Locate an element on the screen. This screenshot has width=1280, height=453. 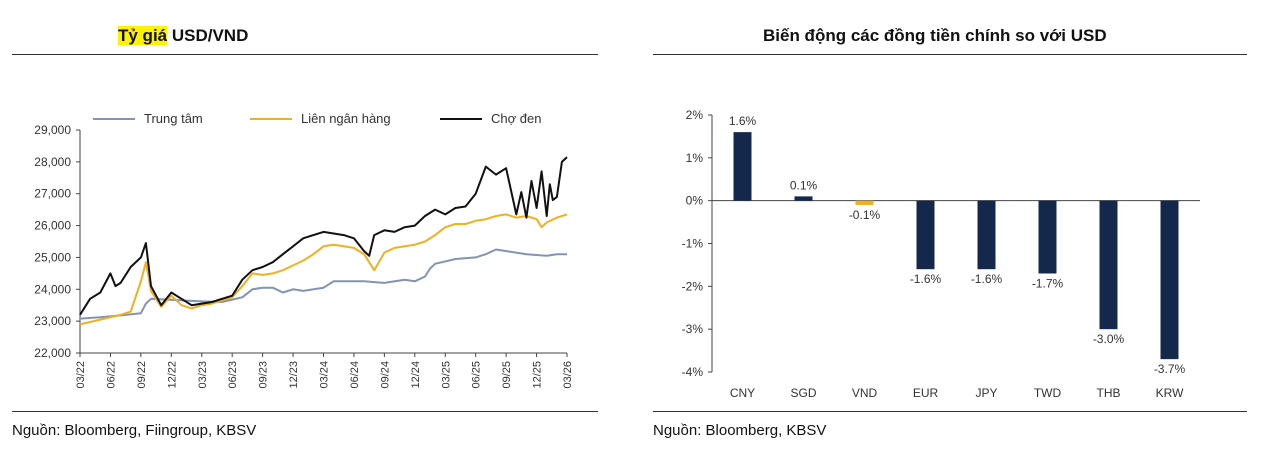
right-chart-title: Biến động các đồng tiền chính so với USD is located at coordinates (935, 35).